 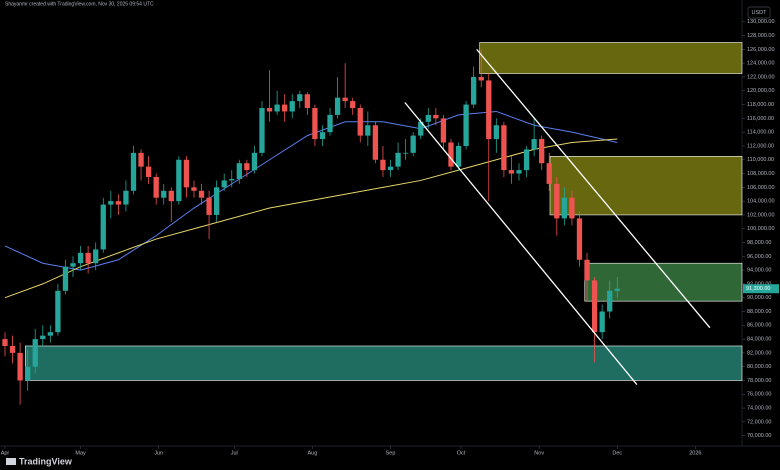 What do you see at coordinates (5, 453) in the screenshot?
I see `x-tick-label: Apr` at bounding box center [5, 453].